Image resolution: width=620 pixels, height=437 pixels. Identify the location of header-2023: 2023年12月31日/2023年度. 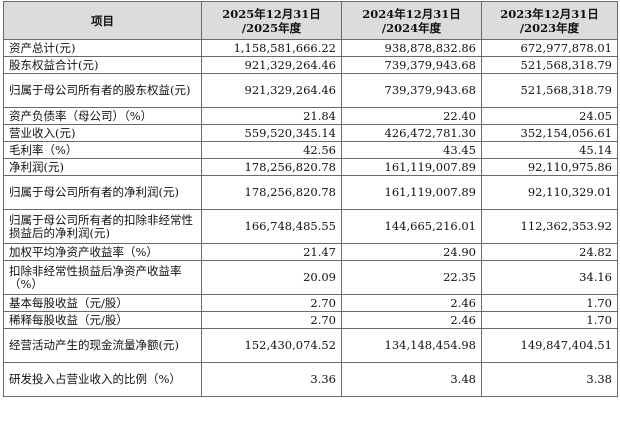
(549, 20).